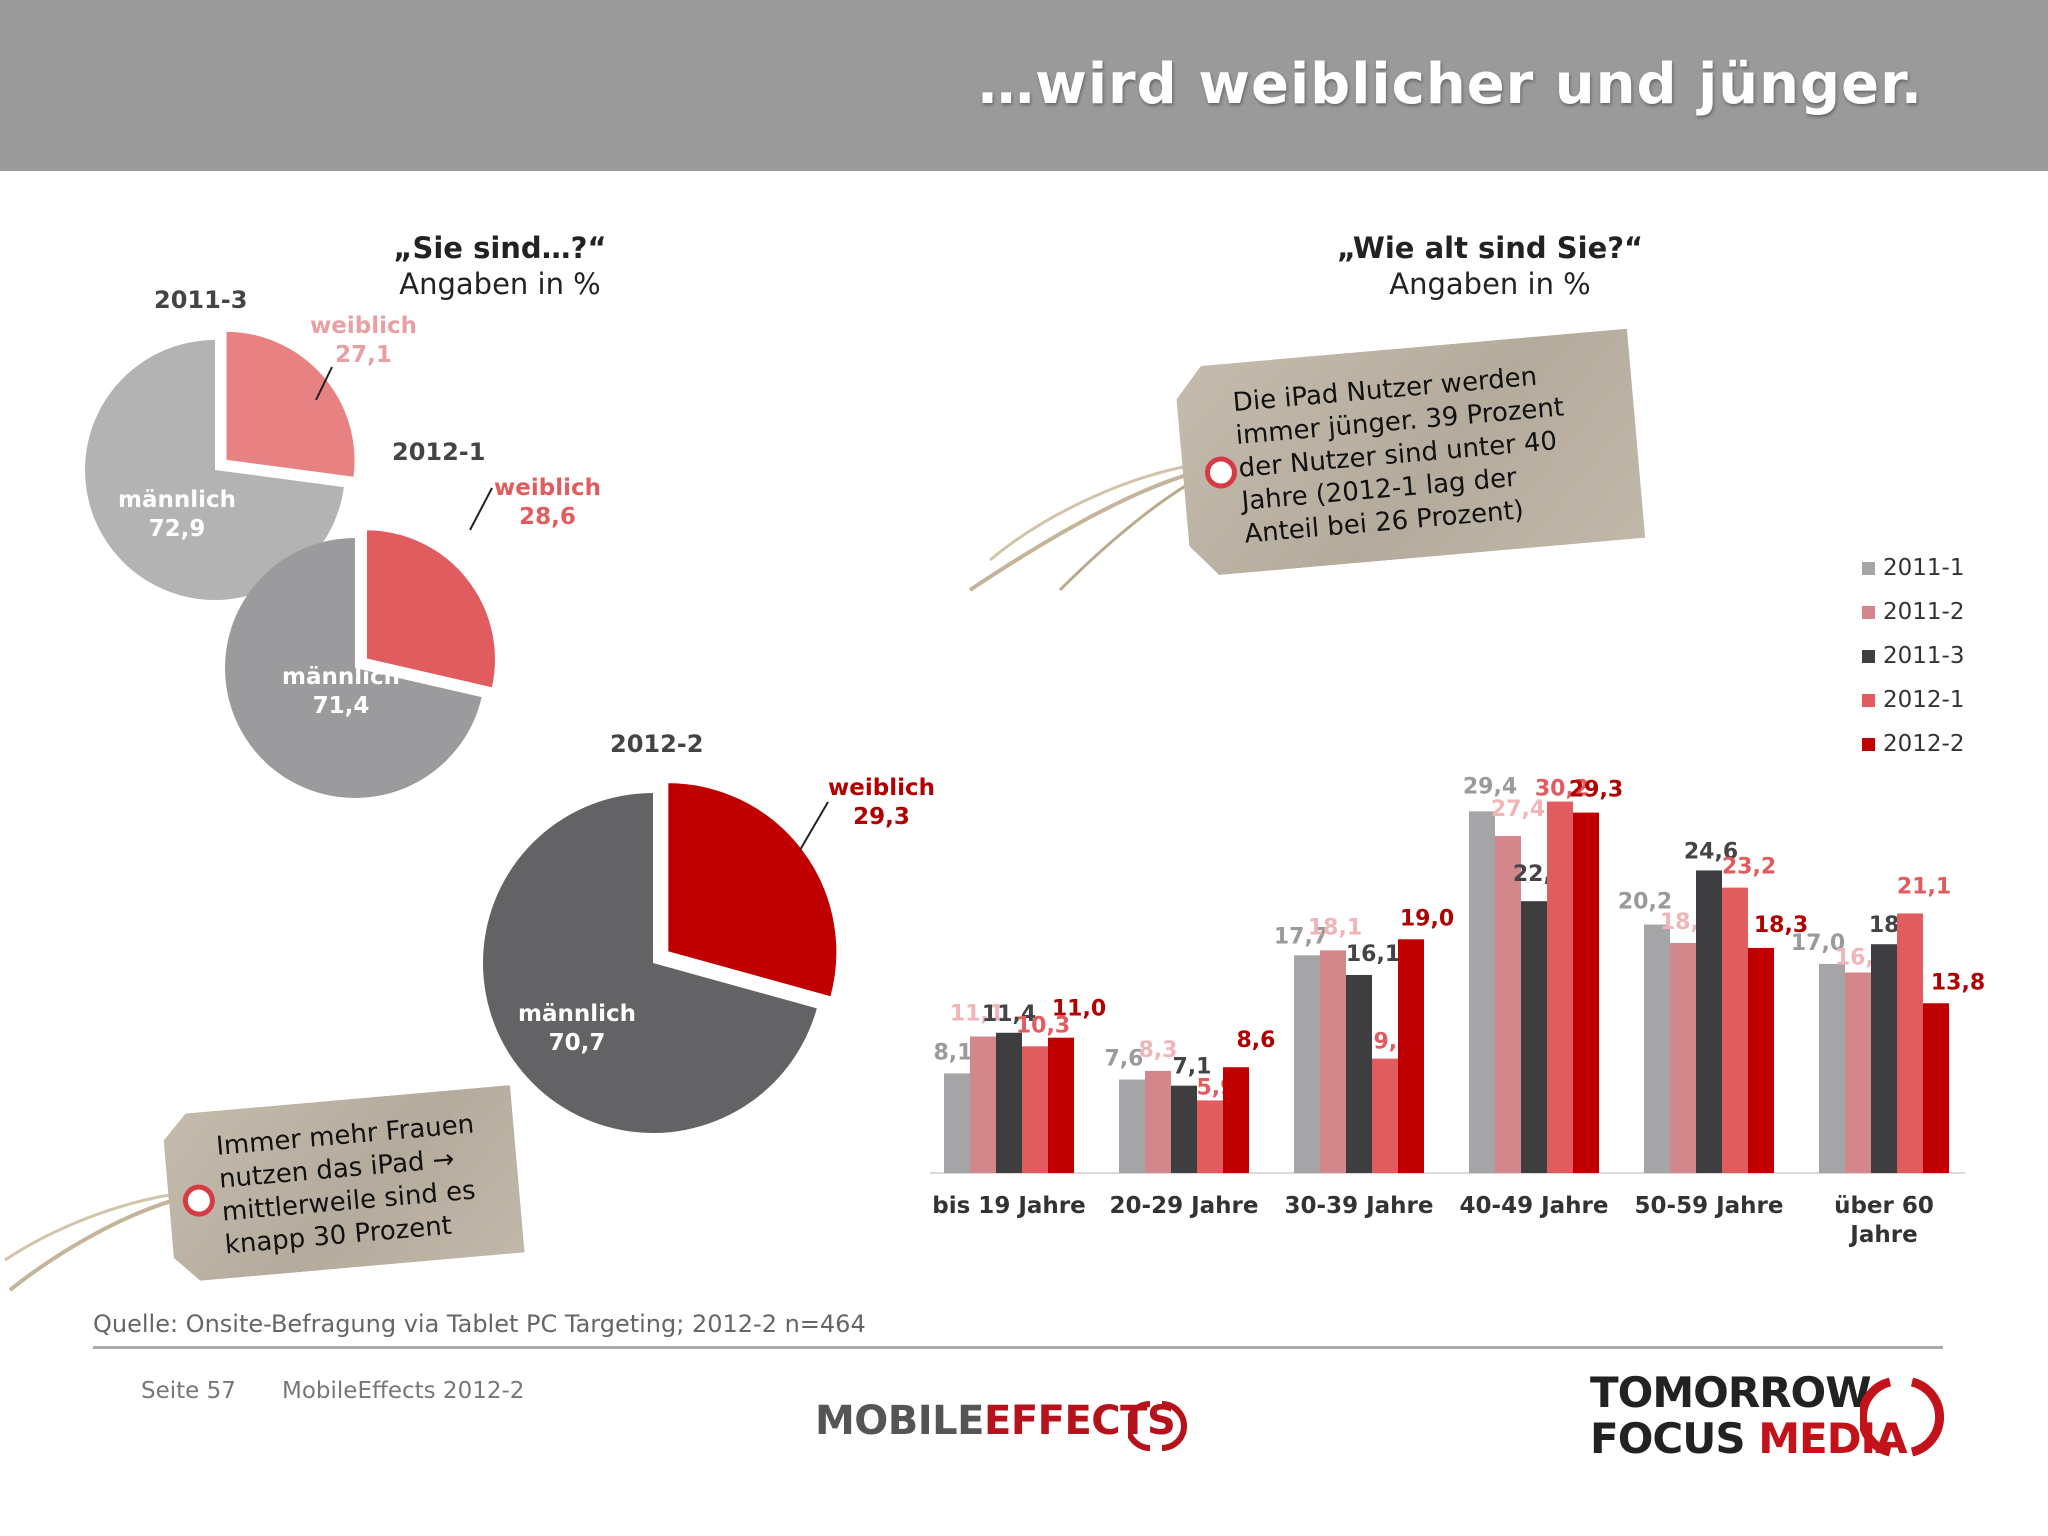 This screenshot has height=1536, width=2048. I want to click on pie-2012-2-male-label: männlich 70,7, so click(577, 1029).